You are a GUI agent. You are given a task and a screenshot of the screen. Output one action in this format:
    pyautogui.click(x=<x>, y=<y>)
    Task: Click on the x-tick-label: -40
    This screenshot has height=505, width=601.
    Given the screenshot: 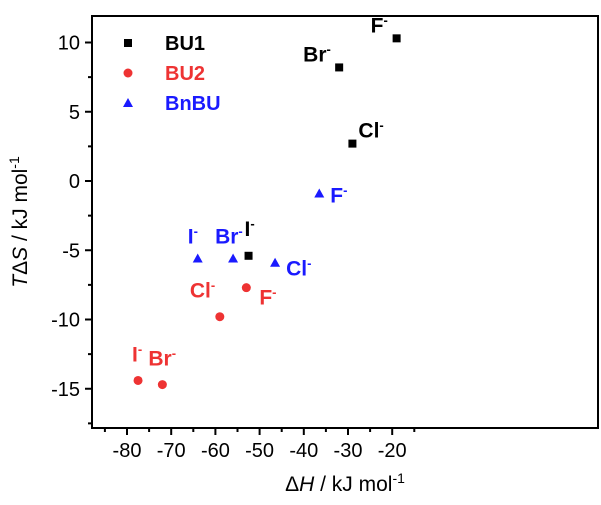 What is the action you would take?
    pyautogui.click(x=303, y=451)
    